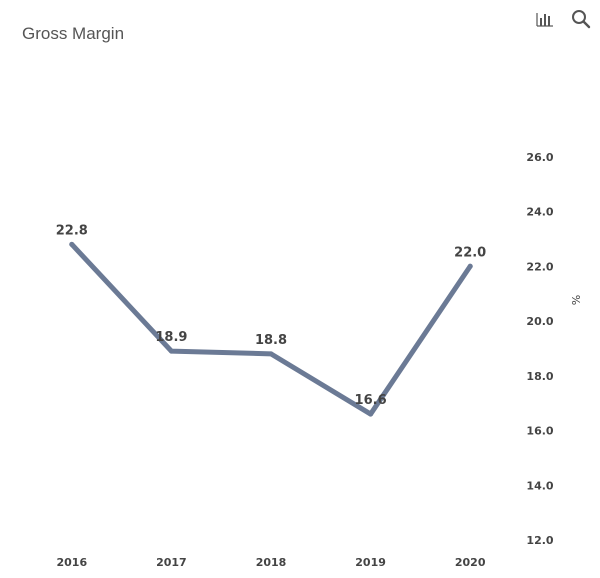 This screenshot has height=578, width=600. Describe the element at coordinates (371, 400) in the screenshot. I see `data-label: 16.6` at that location.